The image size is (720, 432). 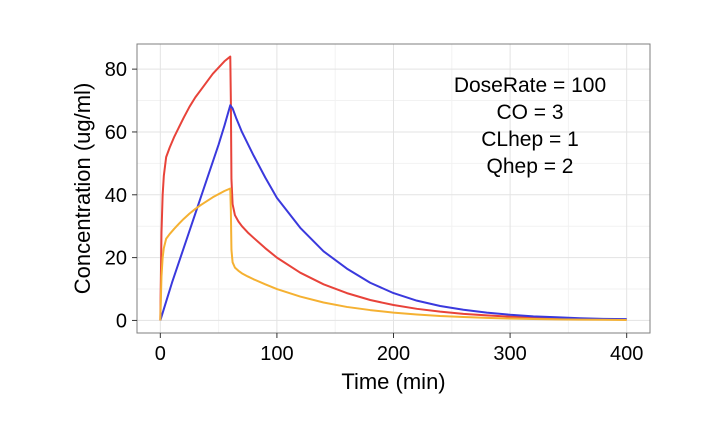 What do you see at coordinates (116, 196) in the screenshot?
I see `y-tick-label: 40` at bounding box center [116, 196].